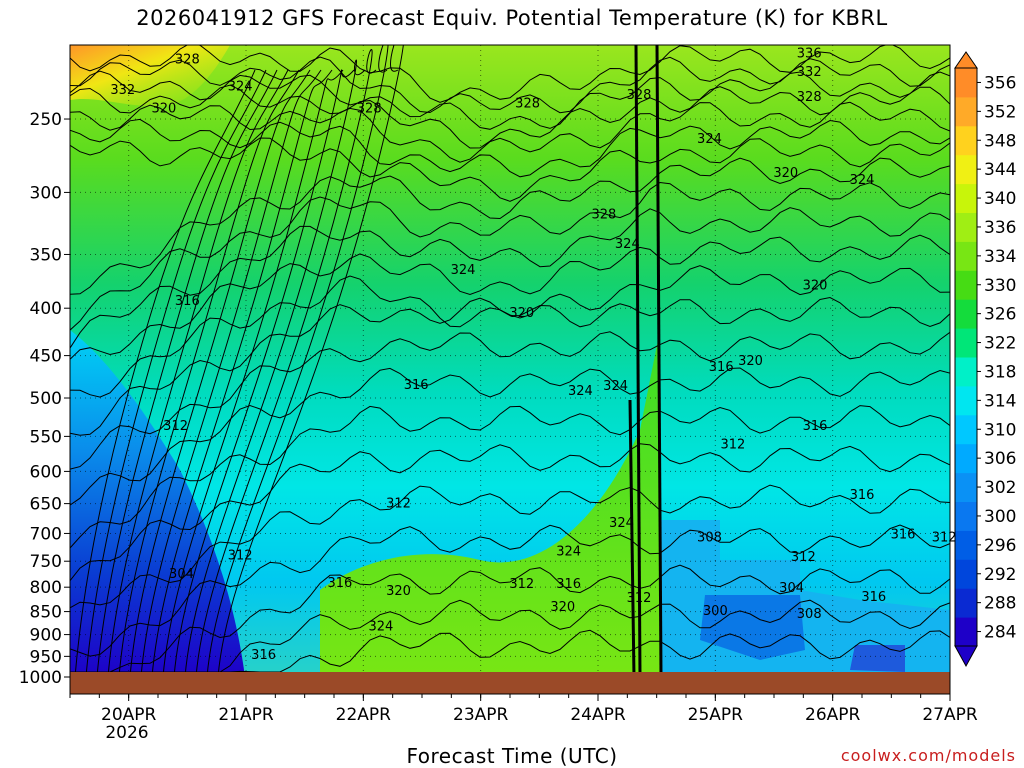 This screenshot has width=1024, height=768. I want to click on colorbar-label: 292, so click(1000, 575).